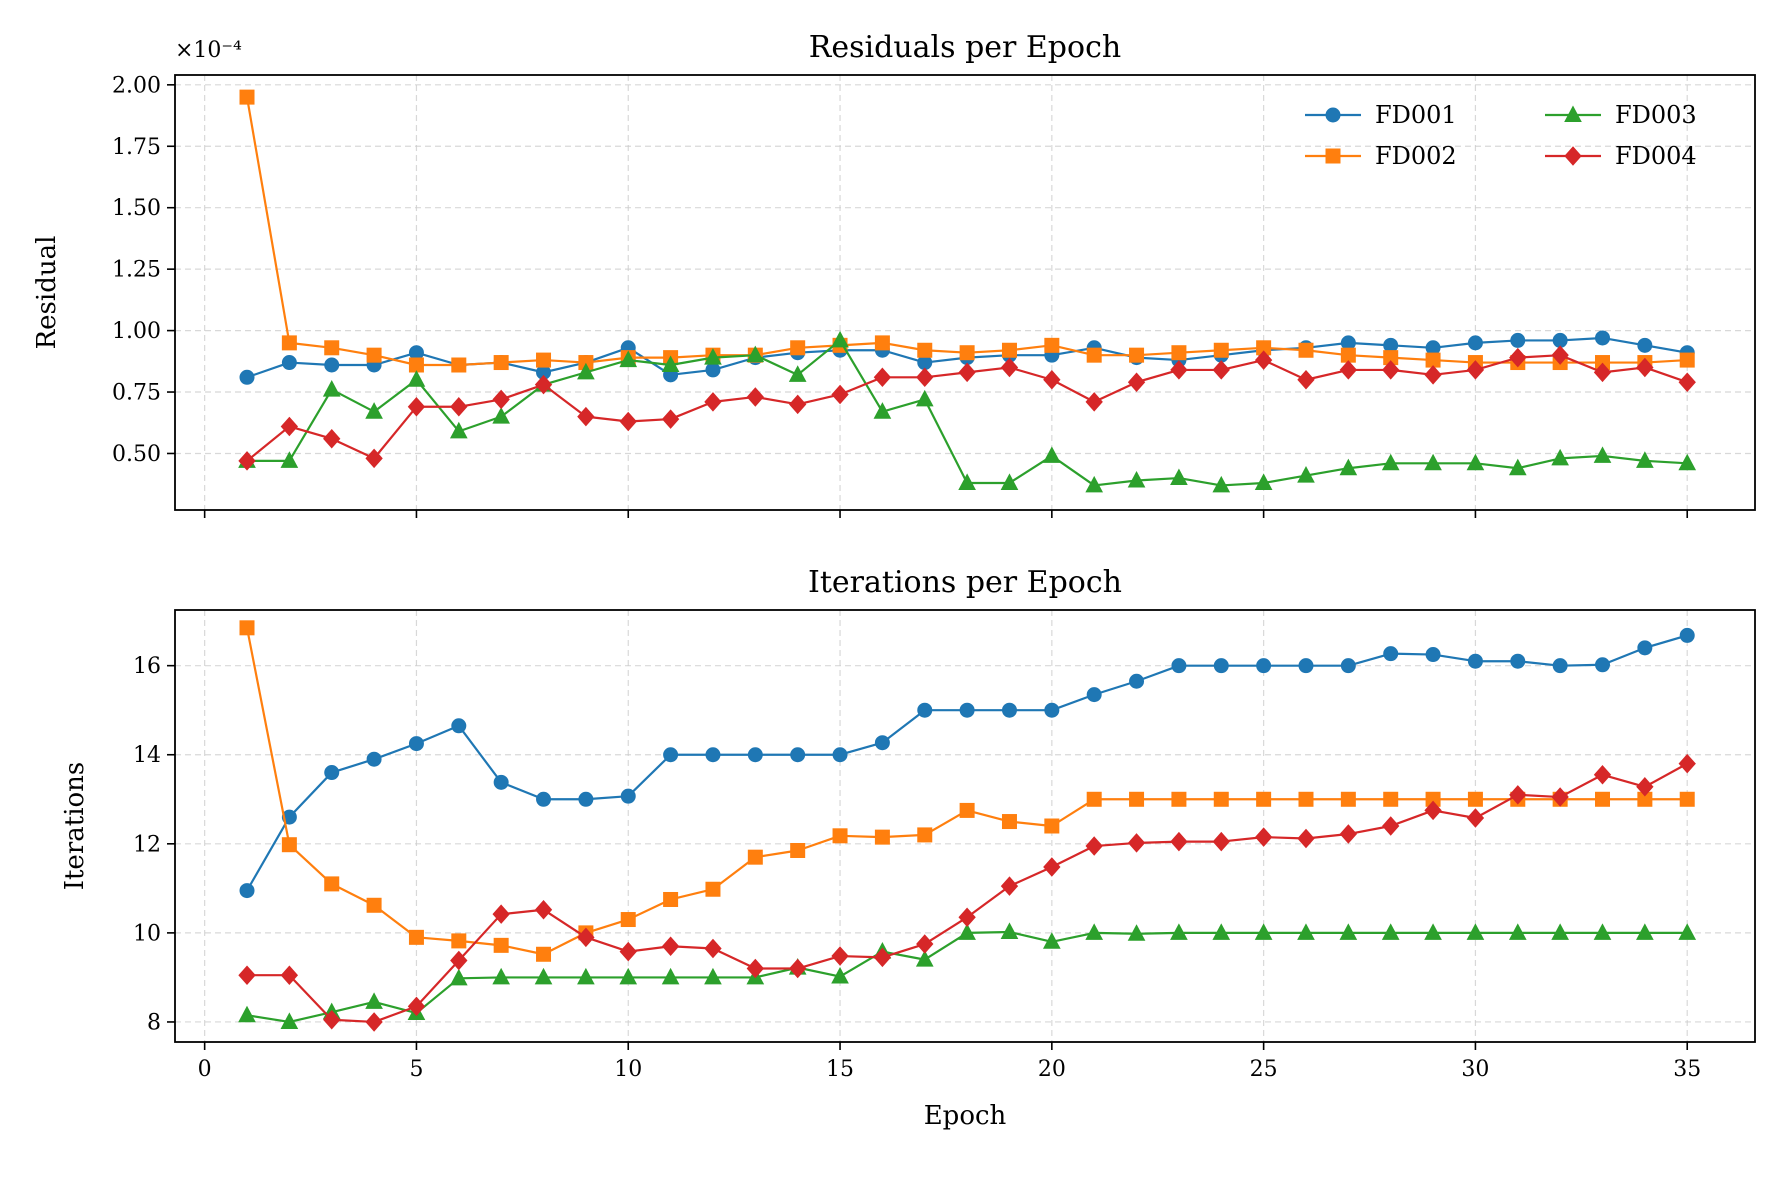 Image resolution: width=1780 pixels, height=1178 pixels. I want to click on residuals-series-fd004, so click(967, 408).